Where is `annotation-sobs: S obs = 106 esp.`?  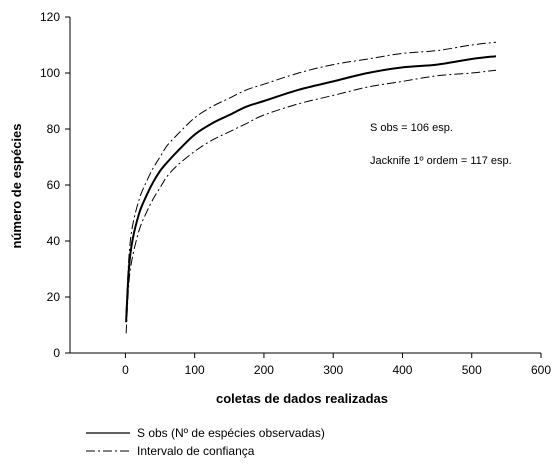
annotation-sobs: S obs = 106 esp. is located at coordinates (411, 128).